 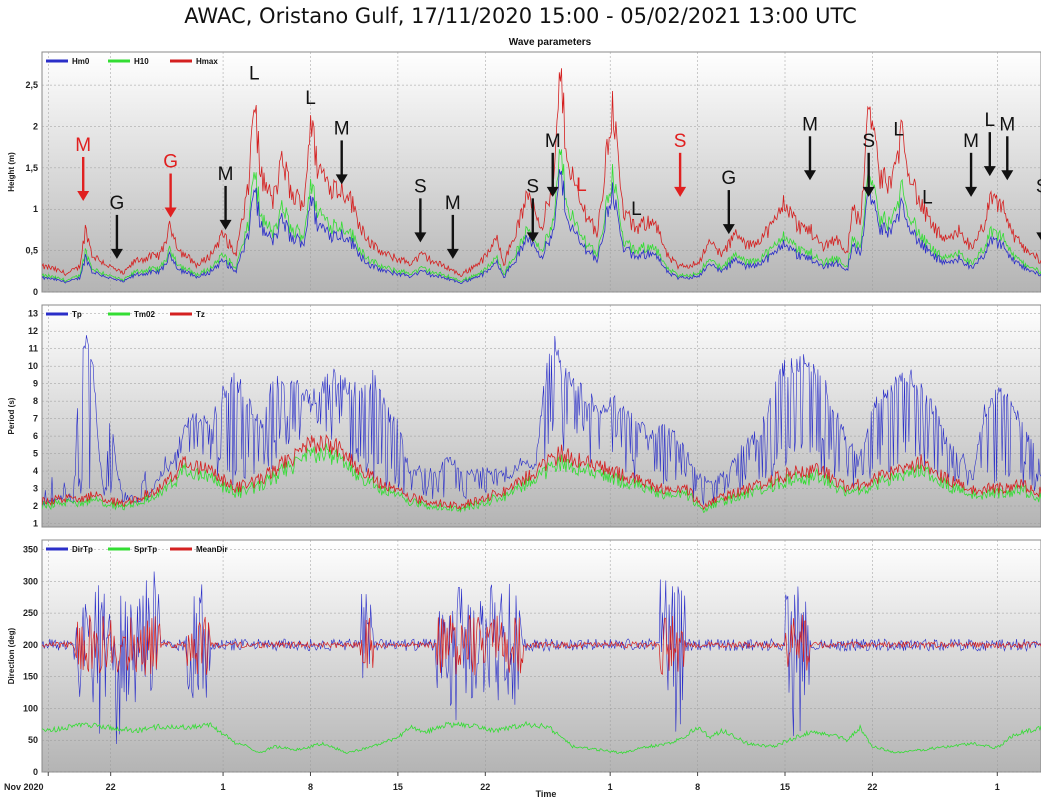 What do you see at coordinates (35, 401) in the screenshot?
I see `y-tick-label: 8` at bounding box center [35, 401].